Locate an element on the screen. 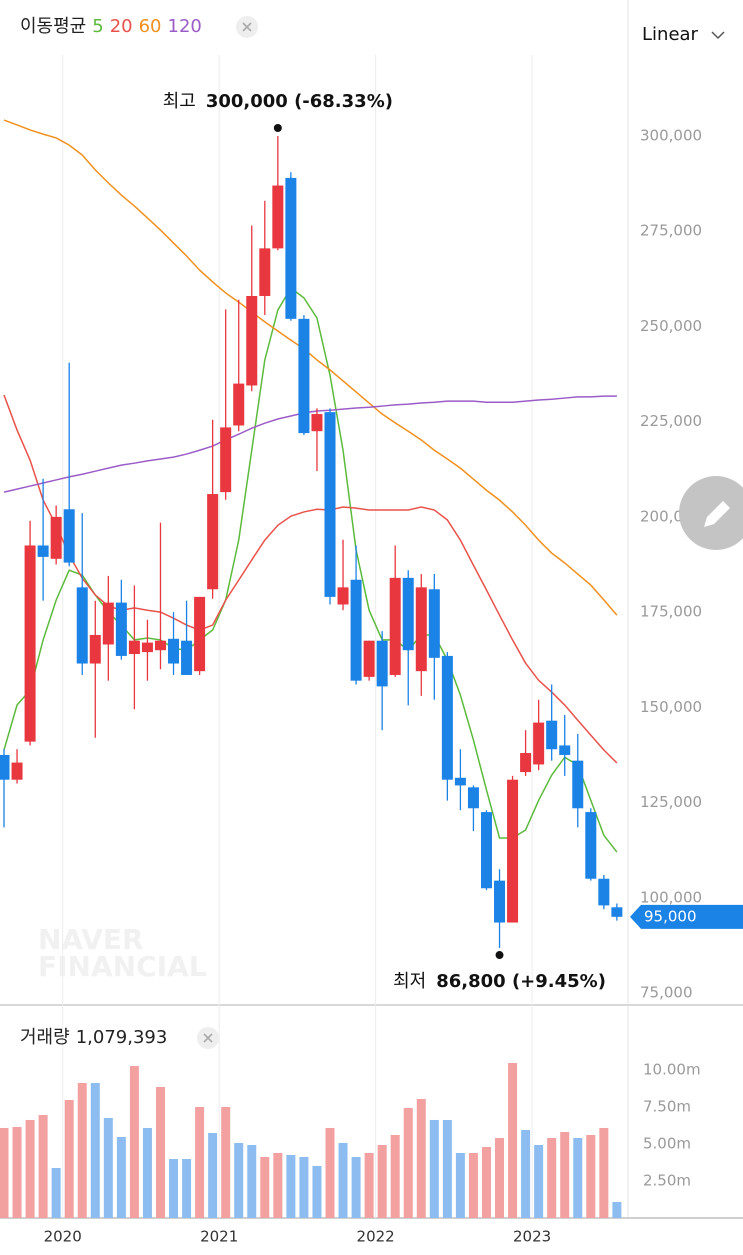 This screenshot has width=743, height=1255. edit-button is located at coordinates (711, 513).